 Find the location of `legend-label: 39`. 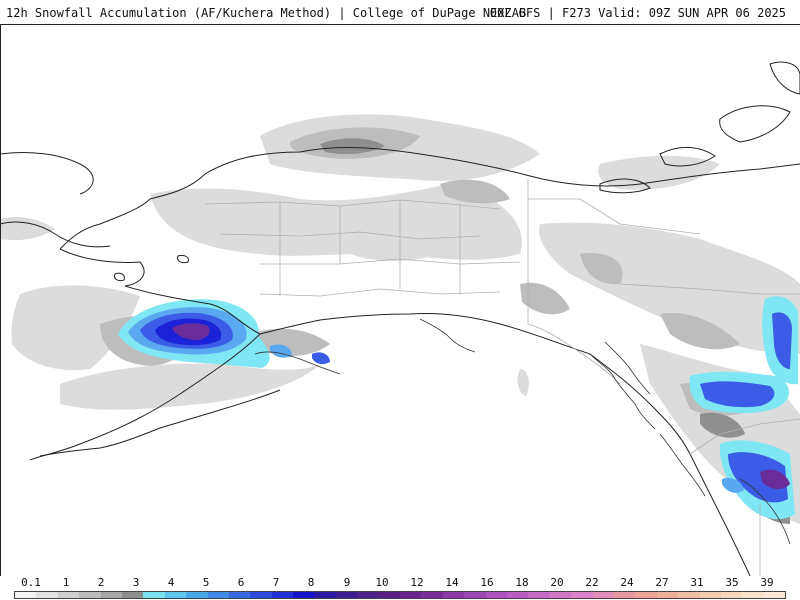

legend-label: 39 is located at coordinates (767, 582).